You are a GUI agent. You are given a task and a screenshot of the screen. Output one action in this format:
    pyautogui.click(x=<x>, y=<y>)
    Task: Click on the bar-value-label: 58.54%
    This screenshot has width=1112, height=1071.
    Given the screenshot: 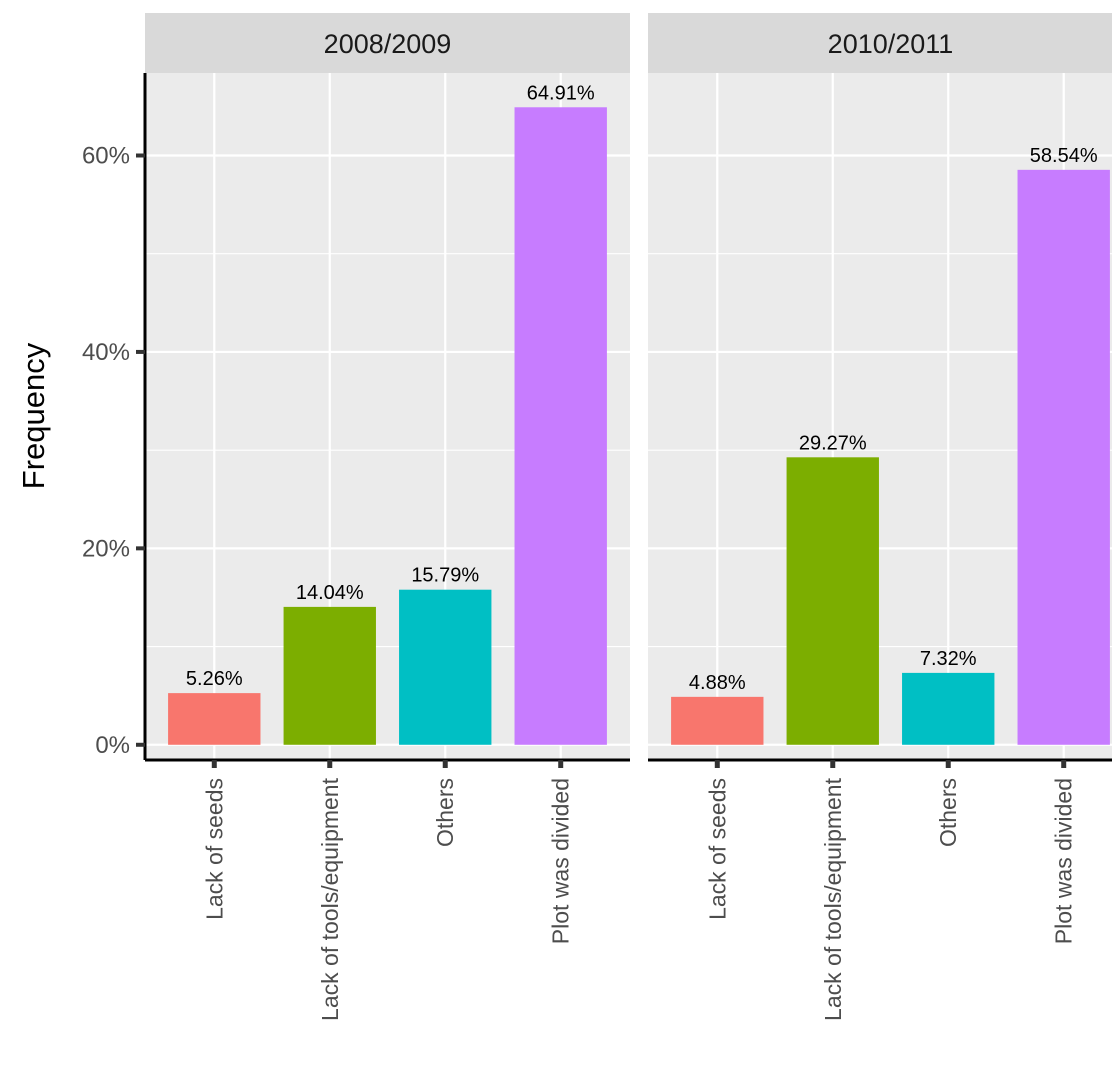 What is the action you would take?
    pyautogui.click(x=1064, y=156)
    